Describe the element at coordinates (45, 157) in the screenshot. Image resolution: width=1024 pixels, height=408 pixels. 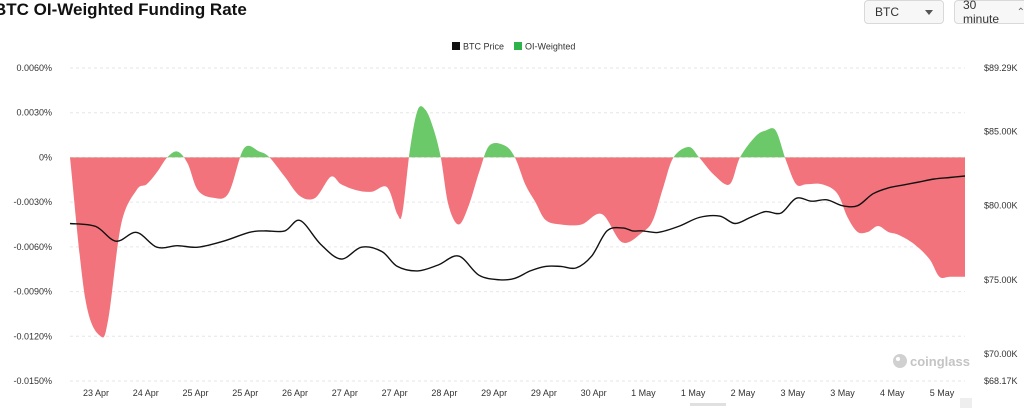
I see `left-tick-label: 0%` at that location.